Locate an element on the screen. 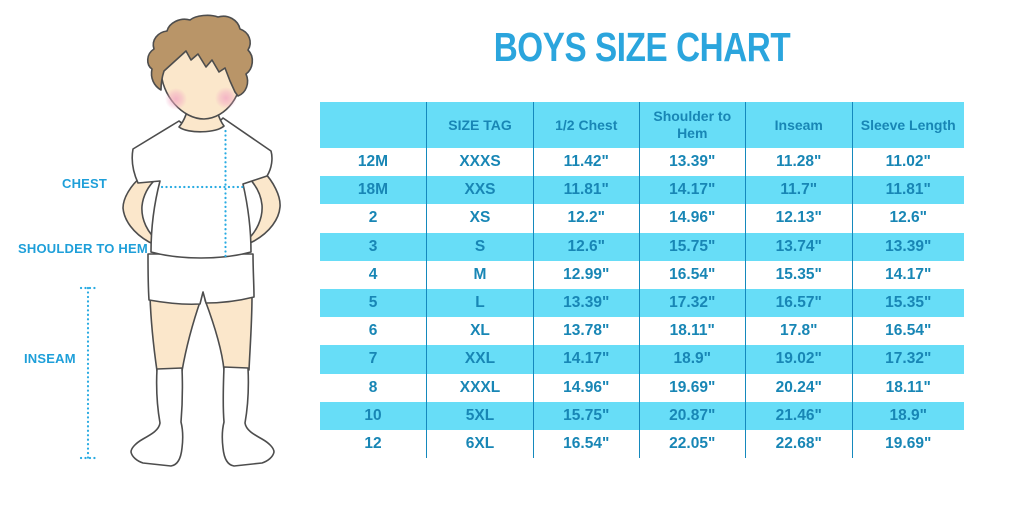  value-cell: 11.28" is located at coordinates (798, 162).